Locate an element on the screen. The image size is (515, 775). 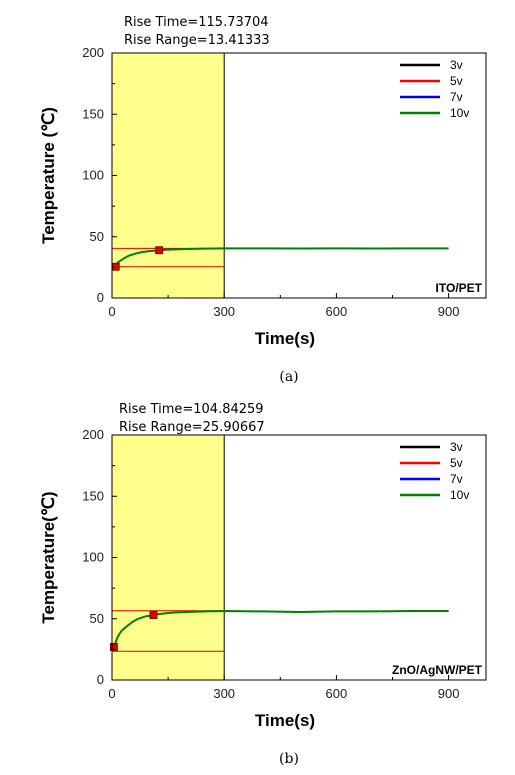
sample-label: ITO/PET is located at coordinates (459, 288).